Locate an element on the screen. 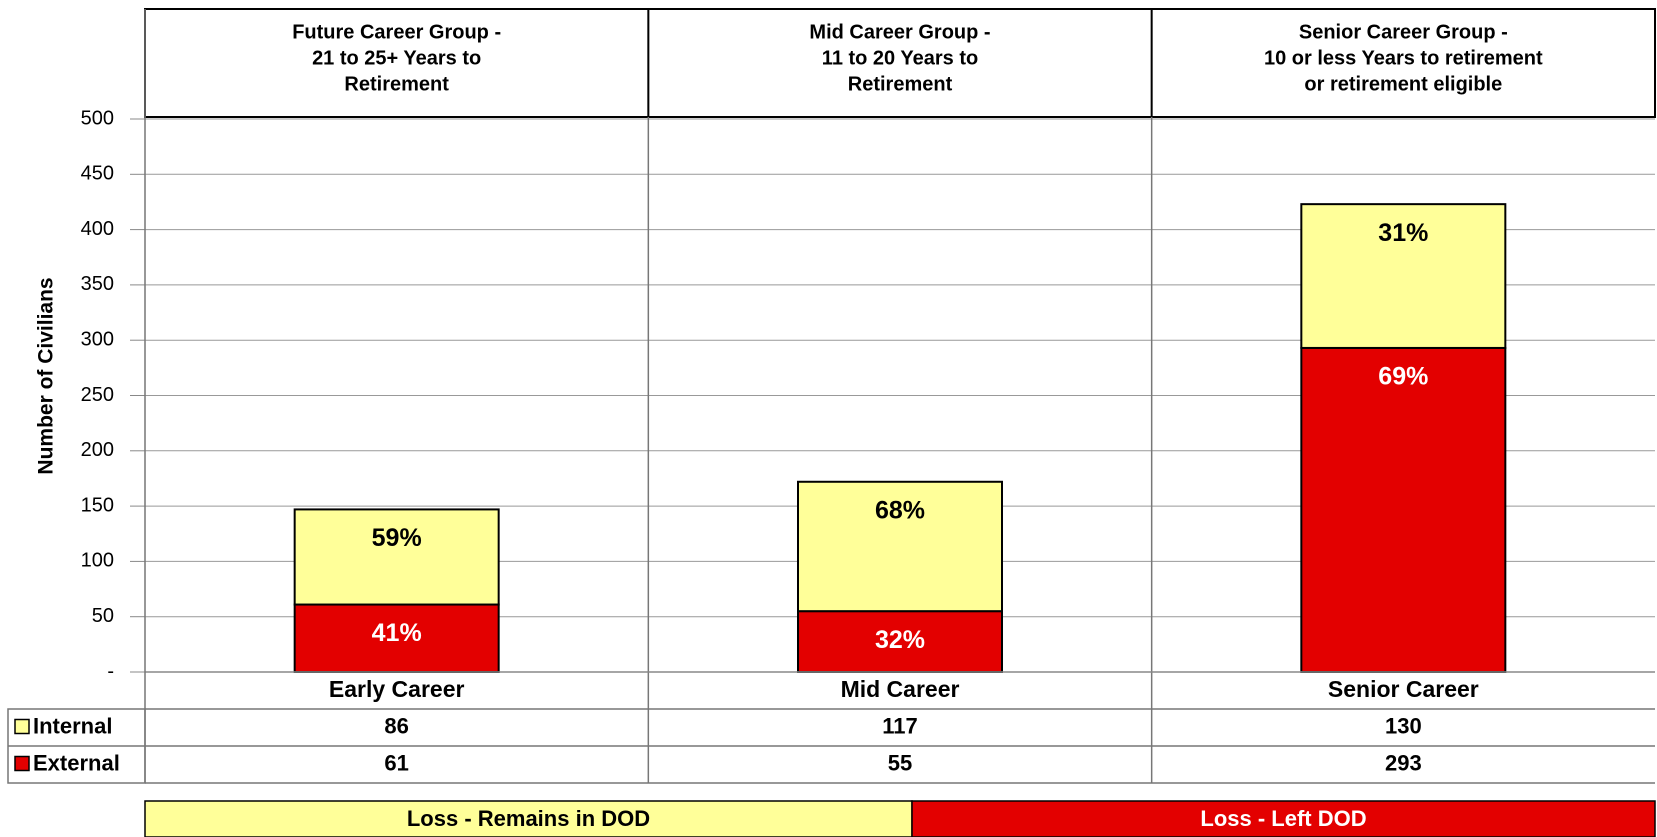 This screenshot has width=1657, height=837. percent-label: 59% is located at coordinates (397, 538).